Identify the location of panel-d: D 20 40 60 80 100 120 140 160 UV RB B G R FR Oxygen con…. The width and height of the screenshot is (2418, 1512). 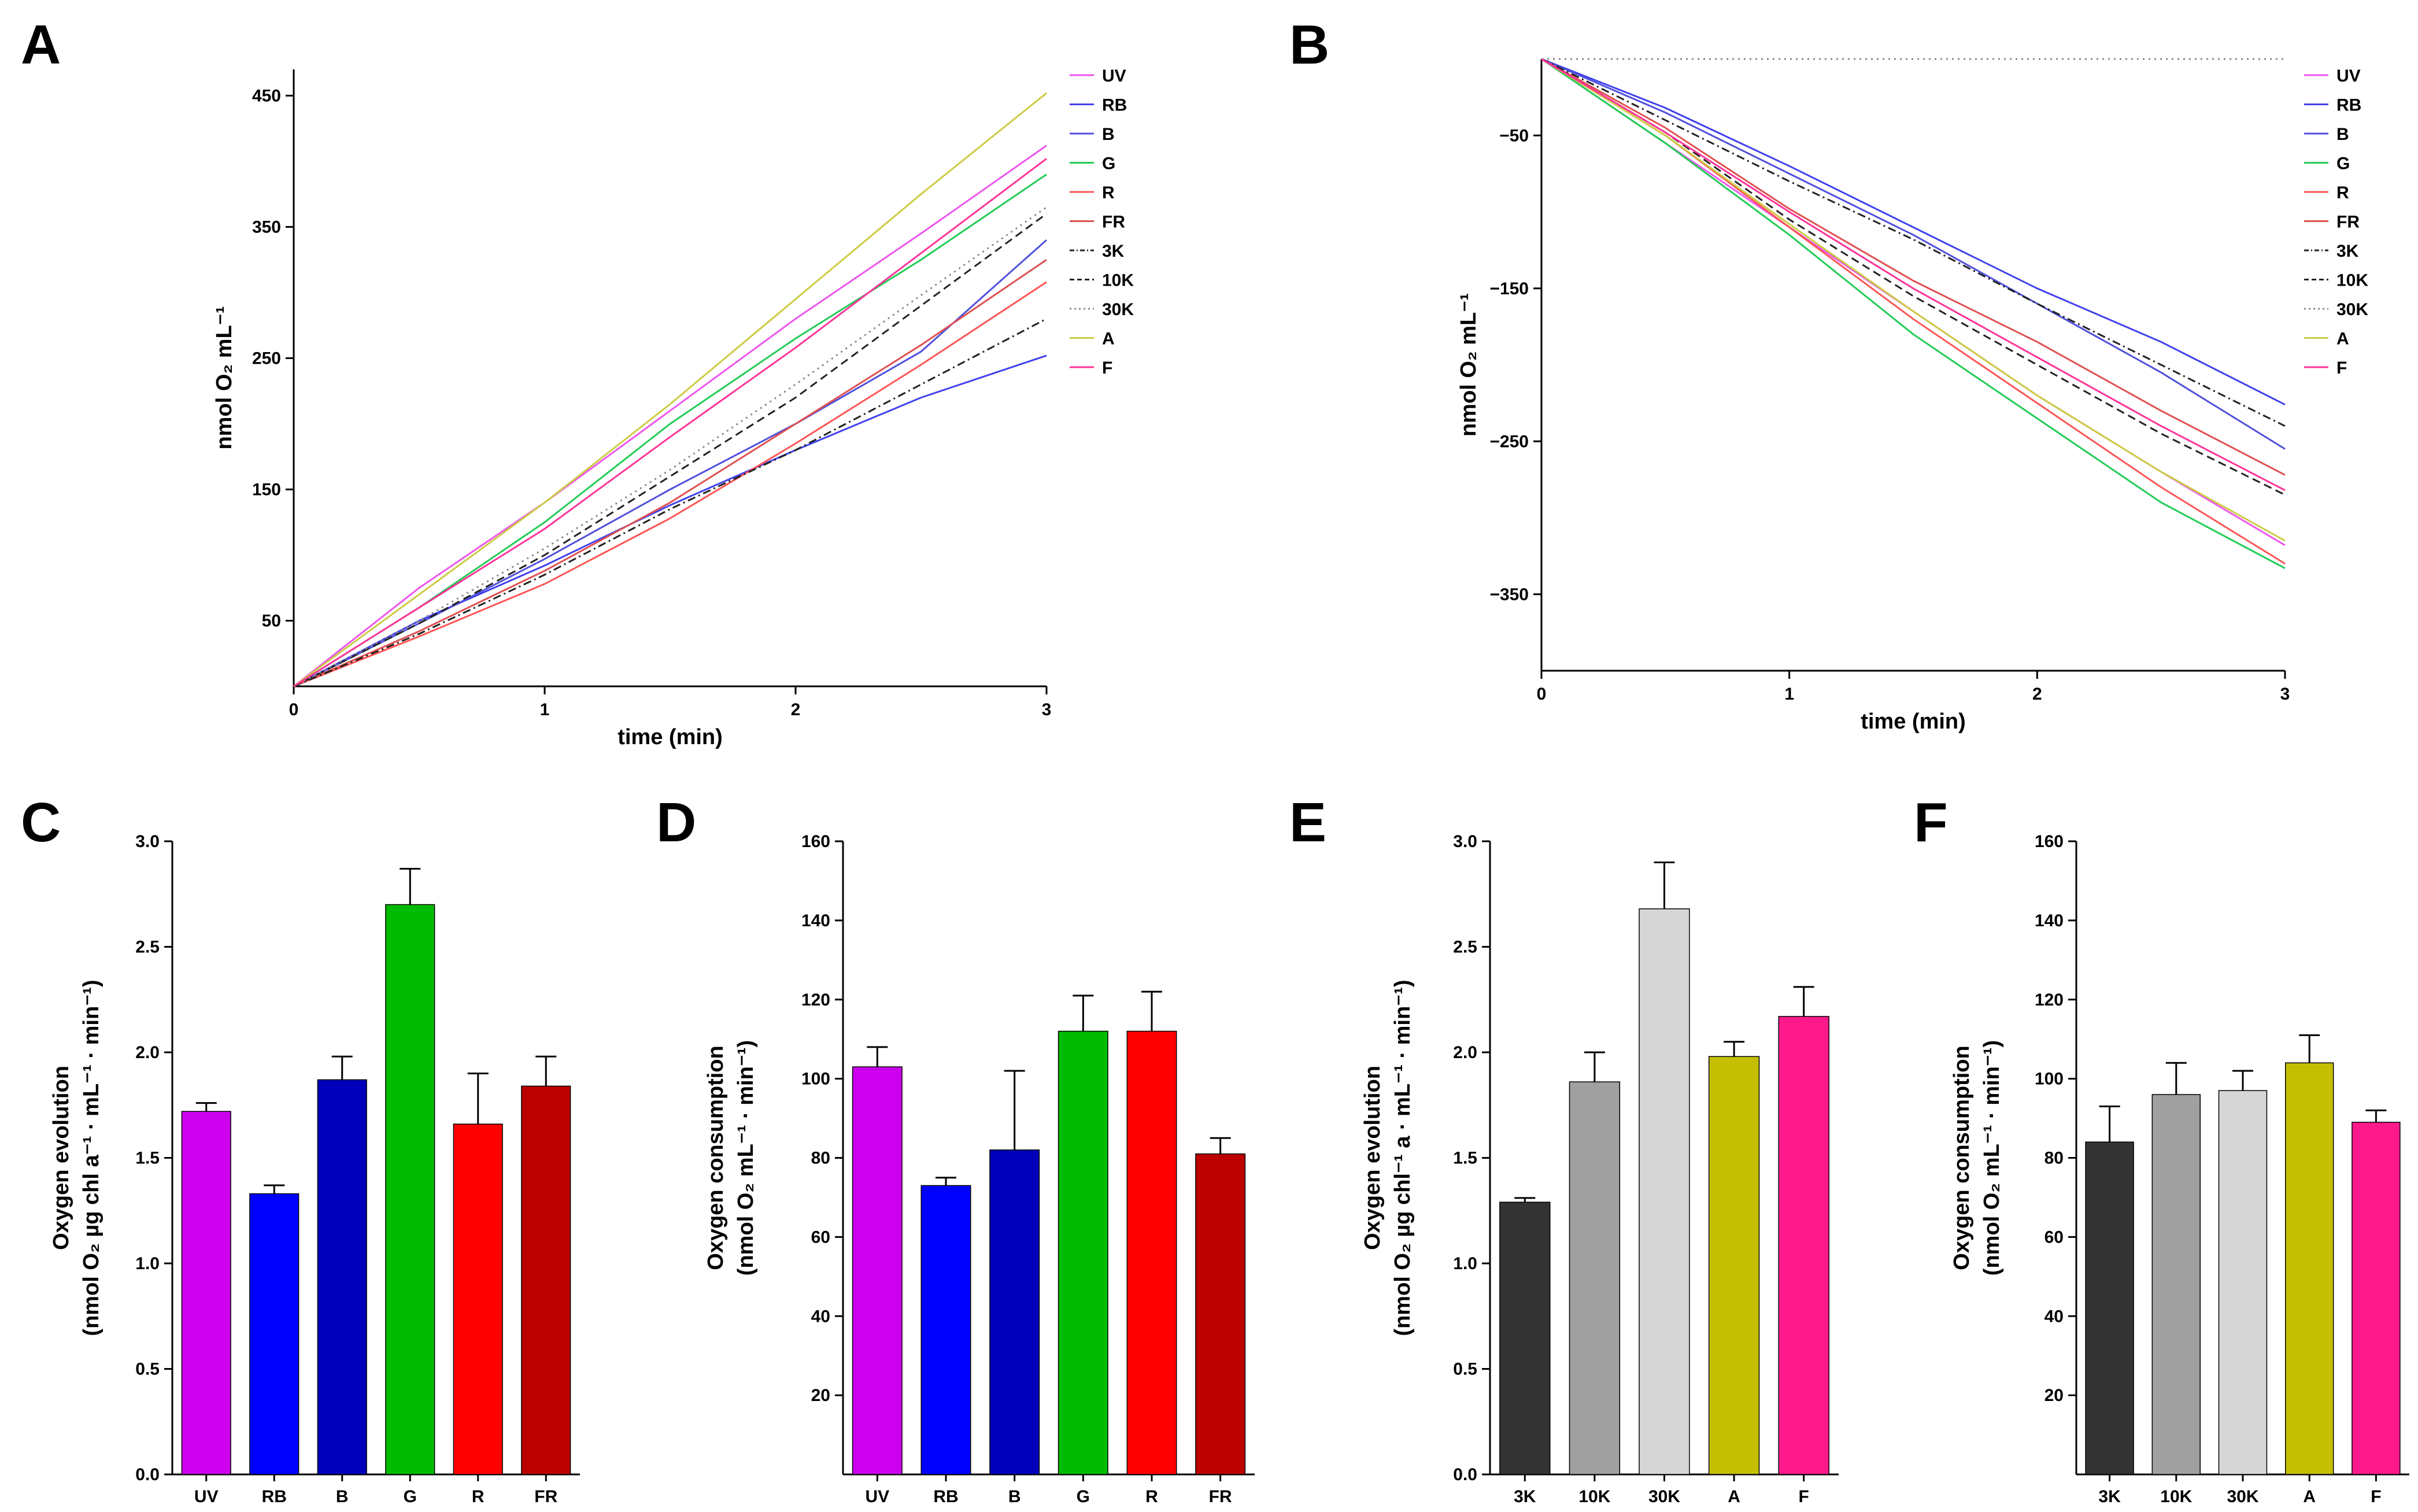
(955, 1149).